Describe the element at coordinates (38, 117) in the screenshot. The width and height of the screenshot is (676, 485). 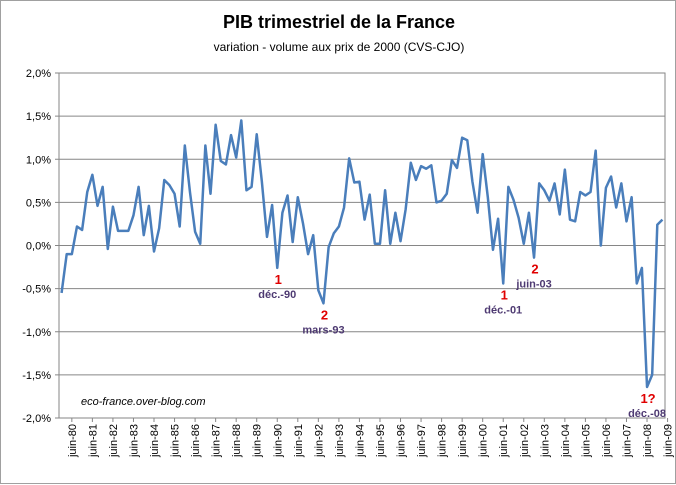
I see `y-tick-label: 1,5%` at that location.